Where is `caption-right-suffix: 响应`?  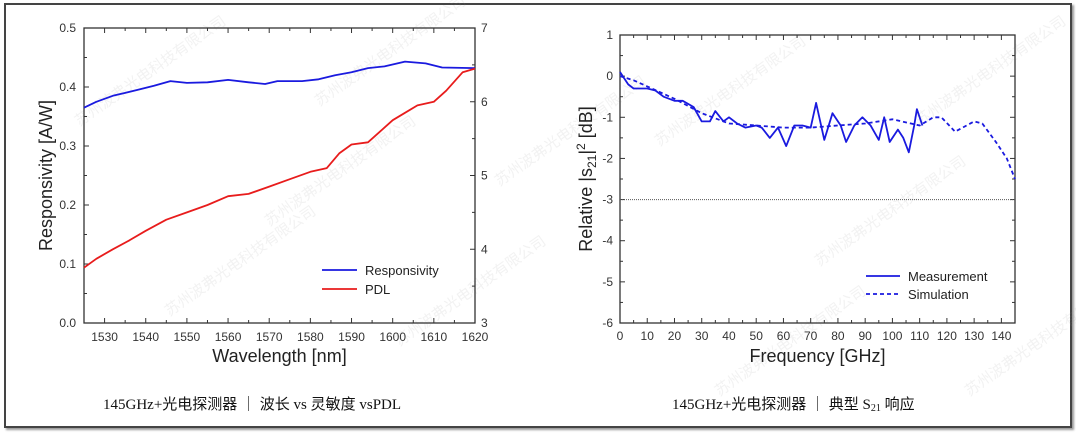 caption-right-suffix: 响应 is located at coordinates (897, 405).